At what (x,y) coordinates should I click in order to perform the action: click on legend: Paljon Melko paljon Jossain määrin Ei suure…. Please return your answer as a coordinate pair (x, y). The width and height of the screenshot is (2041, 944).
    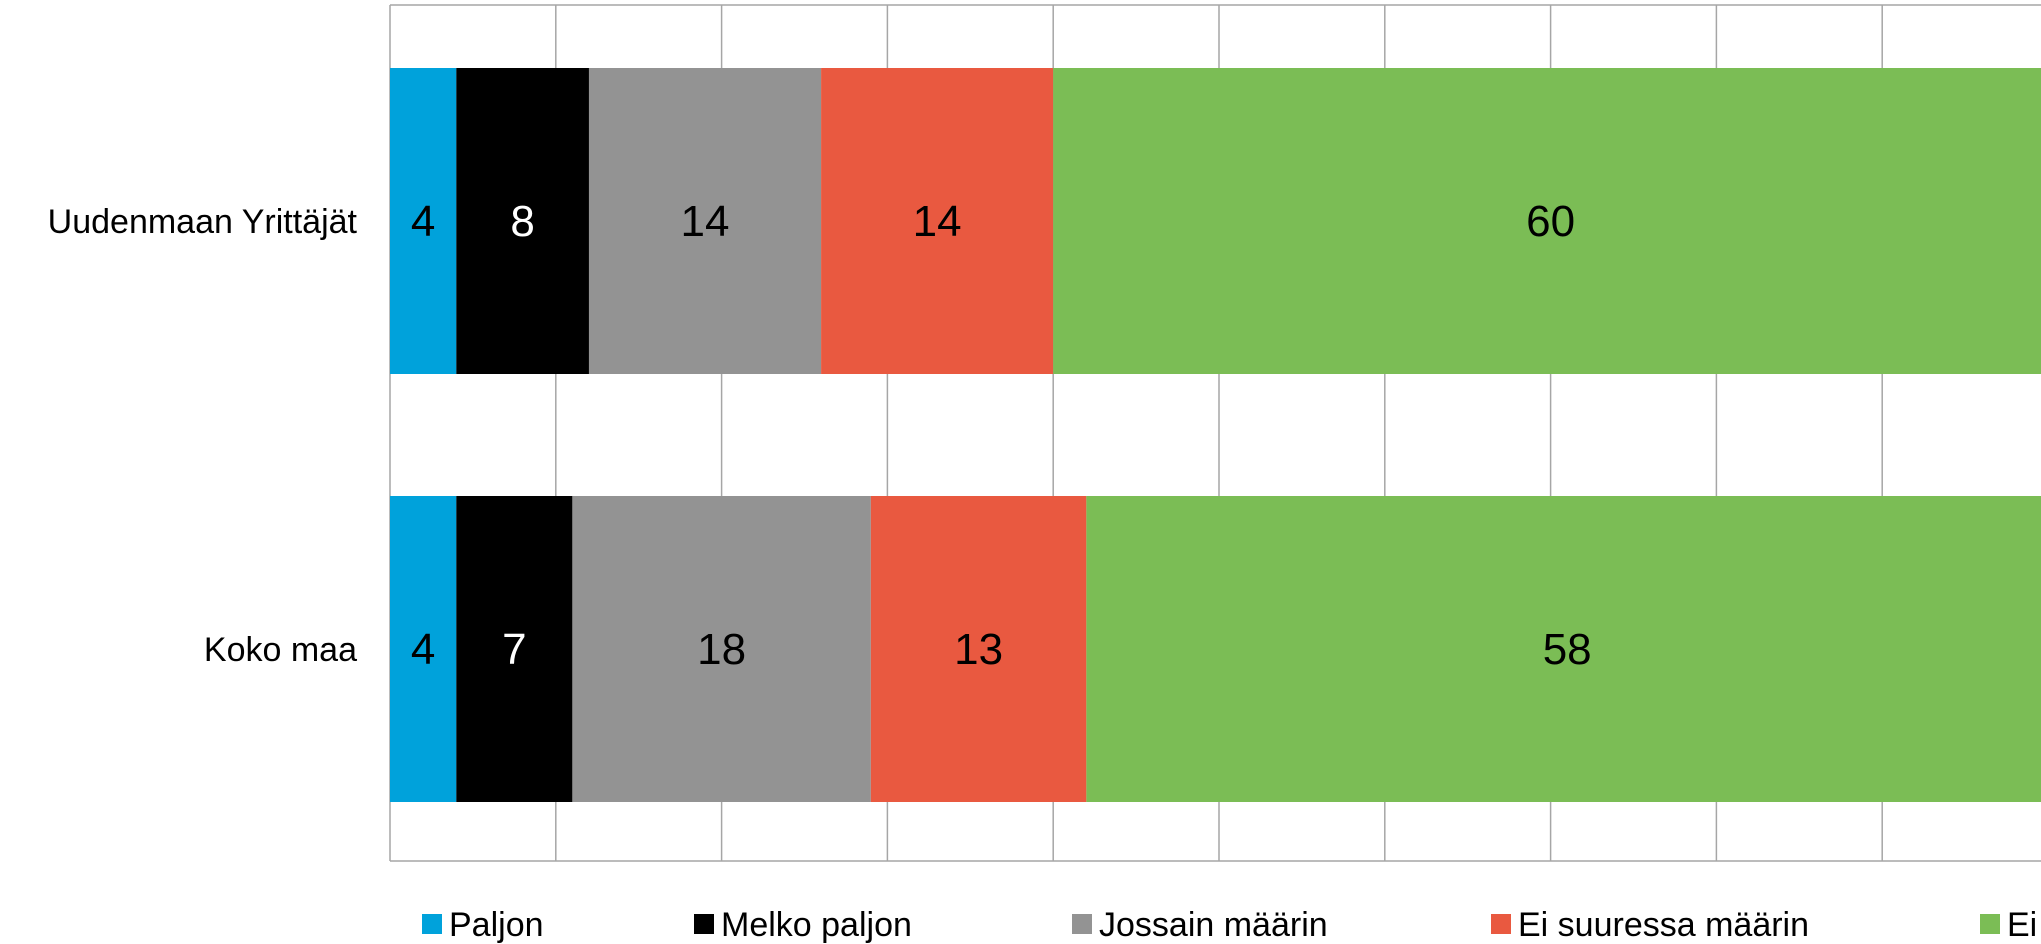
    Looking at the image, I should click on (1229, 925).